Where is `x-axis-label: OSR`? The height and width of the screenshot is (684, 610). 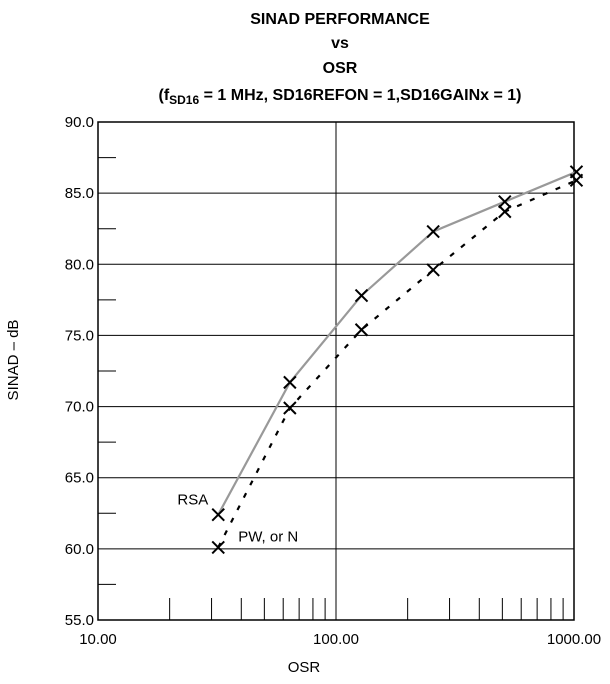 x-axis-label: OSR is located at coordinates (304, 667).